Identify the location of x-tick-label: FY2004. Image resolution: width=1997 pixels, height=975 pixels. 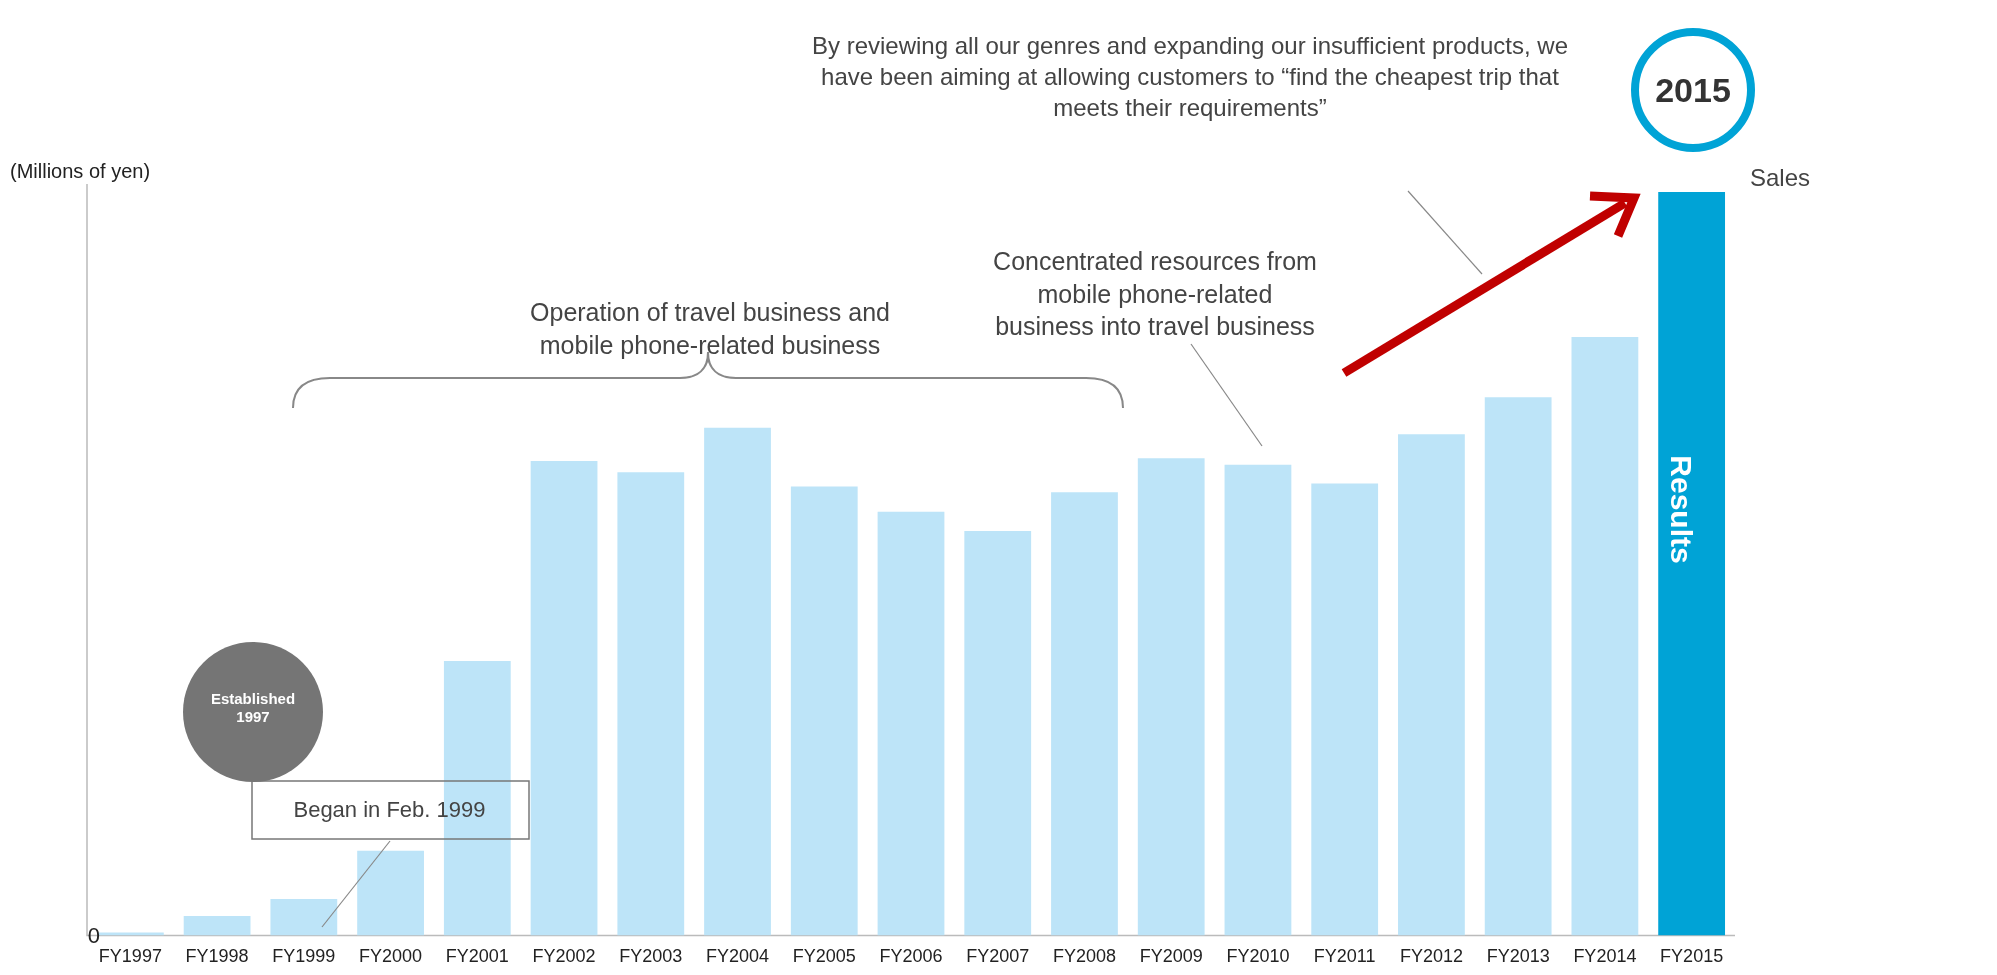
(738, 956).